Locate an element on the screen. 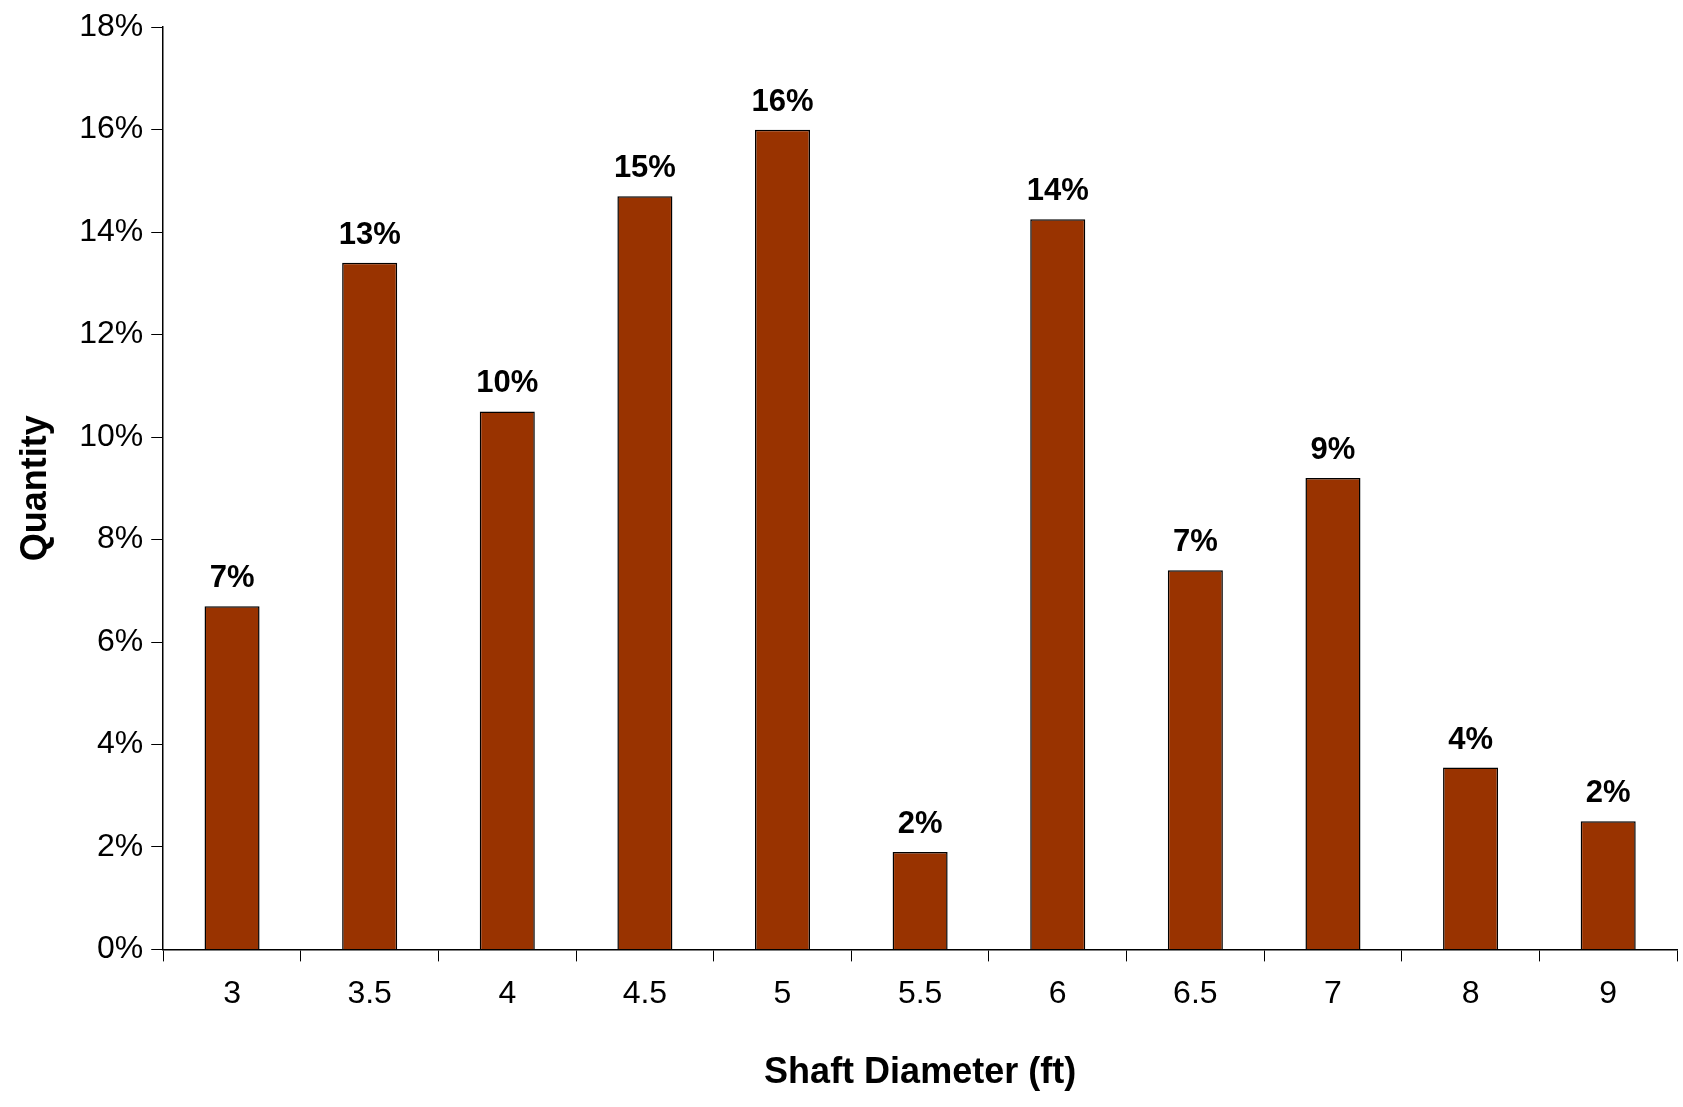 The height and width of the screenshot is (1107, 1683). data-label: 10% is located at coordinates (507, 382).